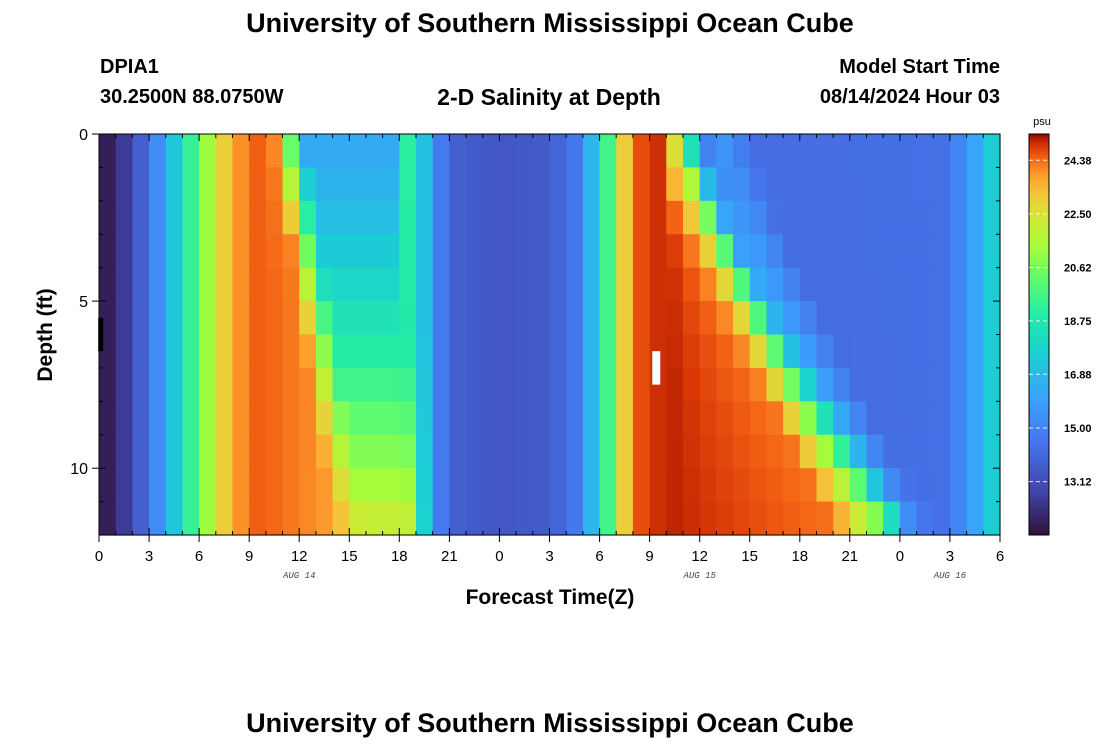  Describe the element at coordinates (909, 97) in the screenshot. I see `model-start-value: 08/14/2024 Hour 03` at that location.